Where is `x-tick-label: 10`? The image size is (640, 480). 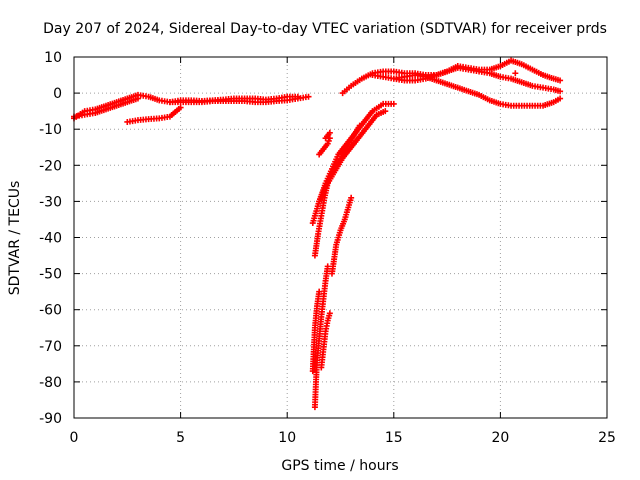 x-tick-label: 10 is located at coordinates (287, 438).